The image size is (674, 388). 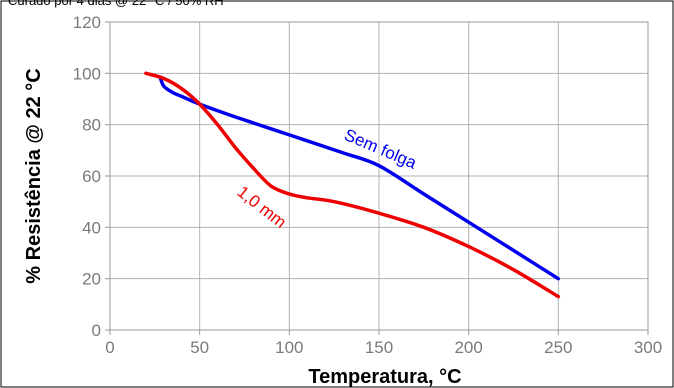 I want to click on y-tick-label: 40, so click(x=91, y=227).